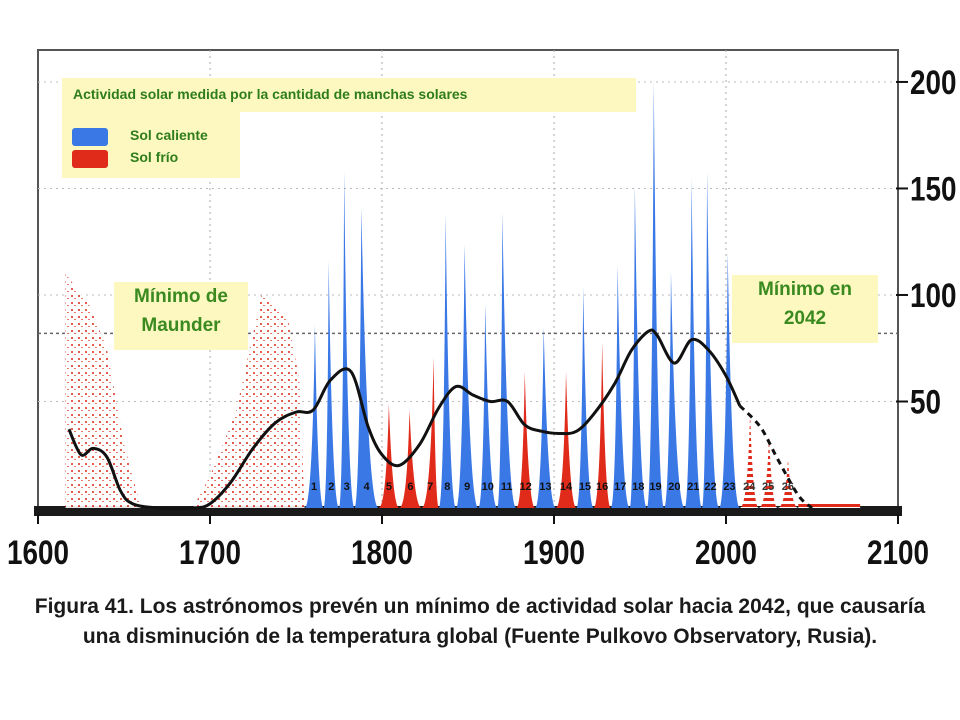  Describe the element at coordinates (693, 487) in the screenshot. I see `cycle-label-21: 21` at that location.